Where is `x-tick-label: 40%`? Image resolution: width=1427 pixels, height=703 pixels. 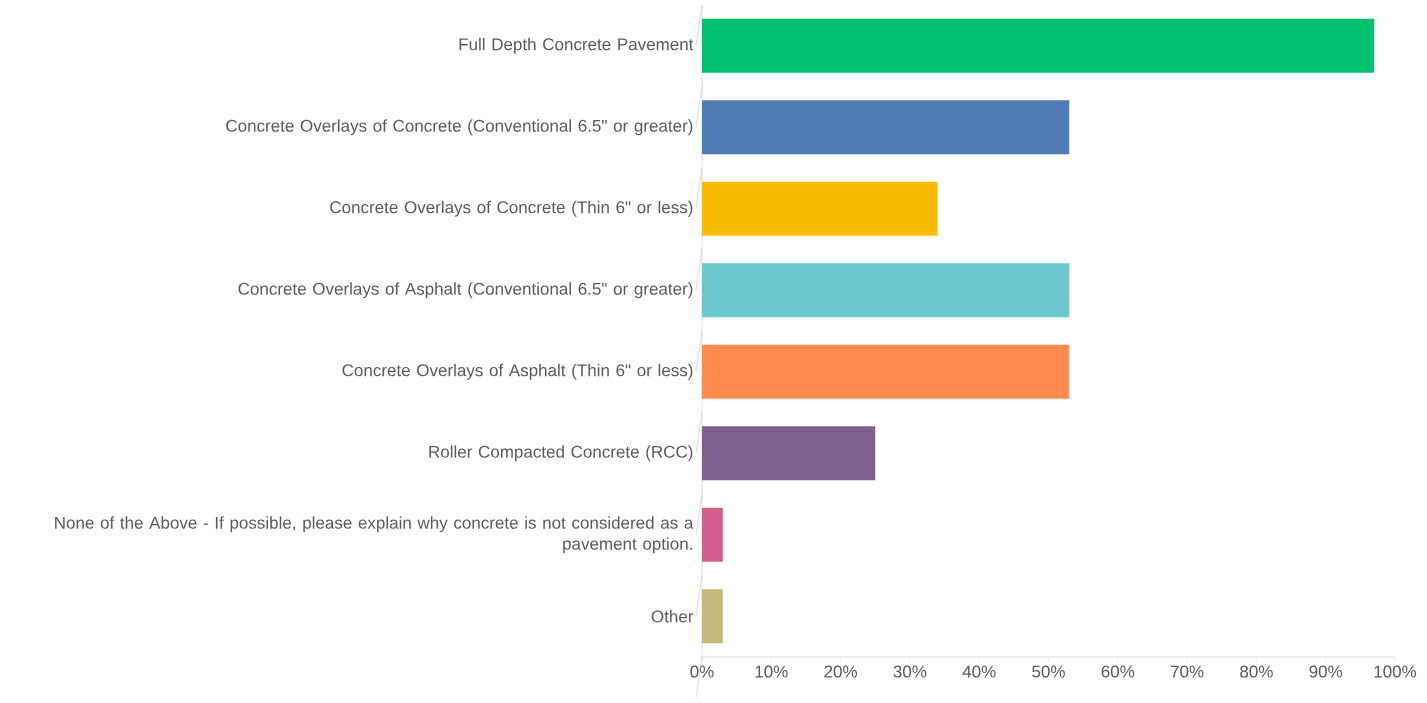
x-tick-label: 40% is located at coordinates (979, 671).